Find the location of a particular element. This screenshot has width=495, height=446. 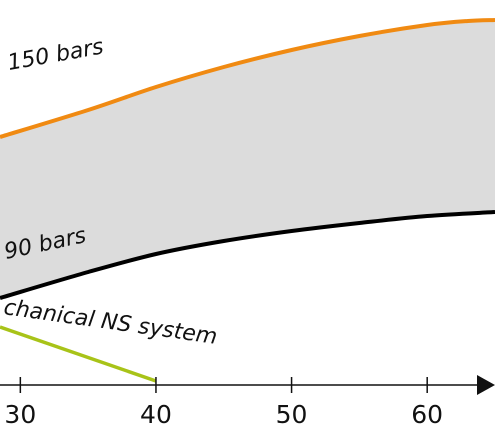

extra-line is located at coordinates (78, 354).